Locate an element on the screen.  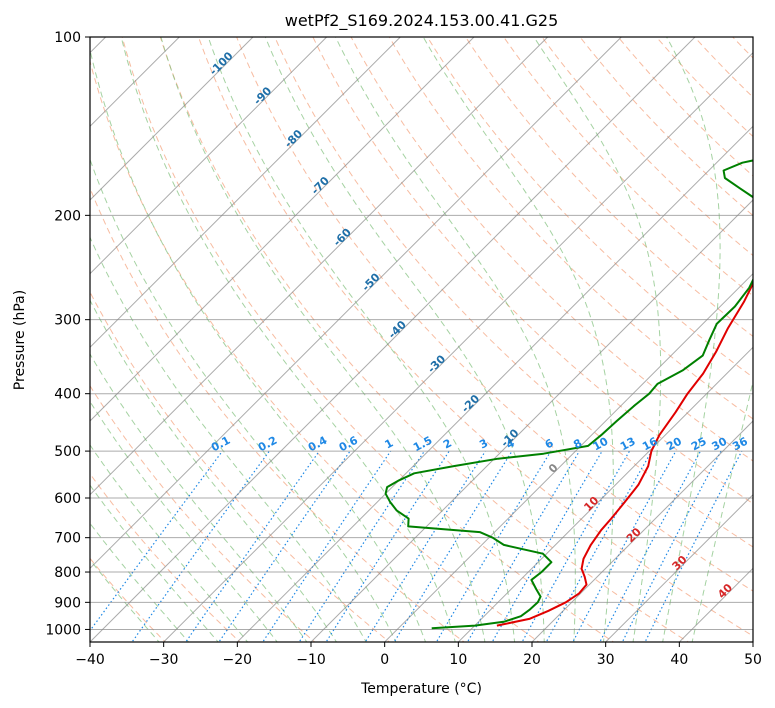
mixing-ratio-label: 10 is located at coordinates (601, 444).